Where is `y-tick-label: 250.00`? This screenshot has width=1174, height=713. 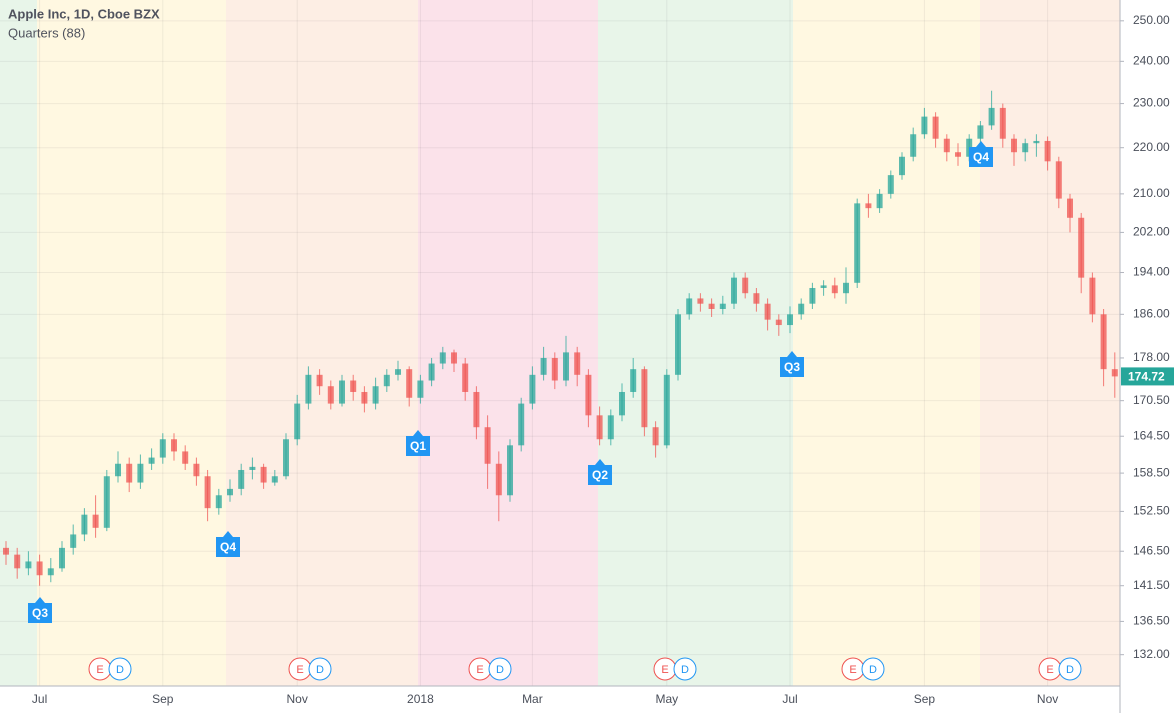 y-tick-label: 250.00 is located at coordinates (1151, 20).